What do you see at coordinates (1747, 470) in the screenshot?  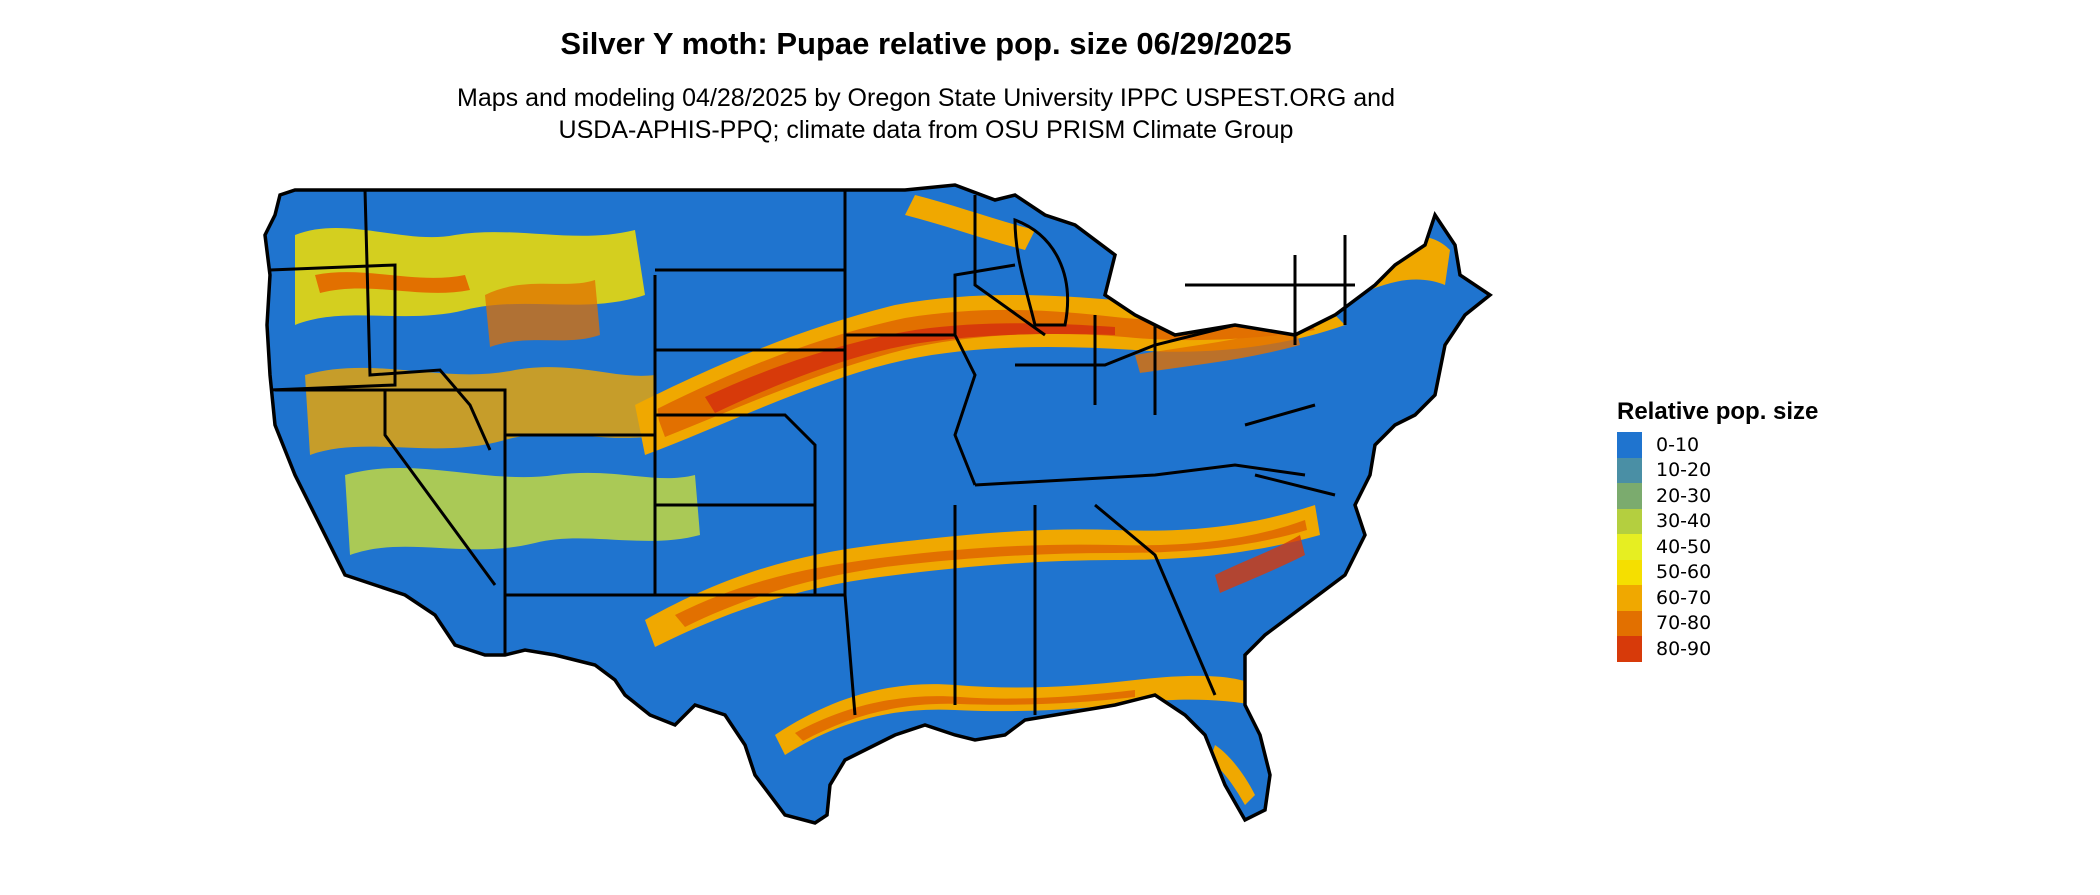 I see `legend-item: 10-20` at bounding box center [1747, 470].